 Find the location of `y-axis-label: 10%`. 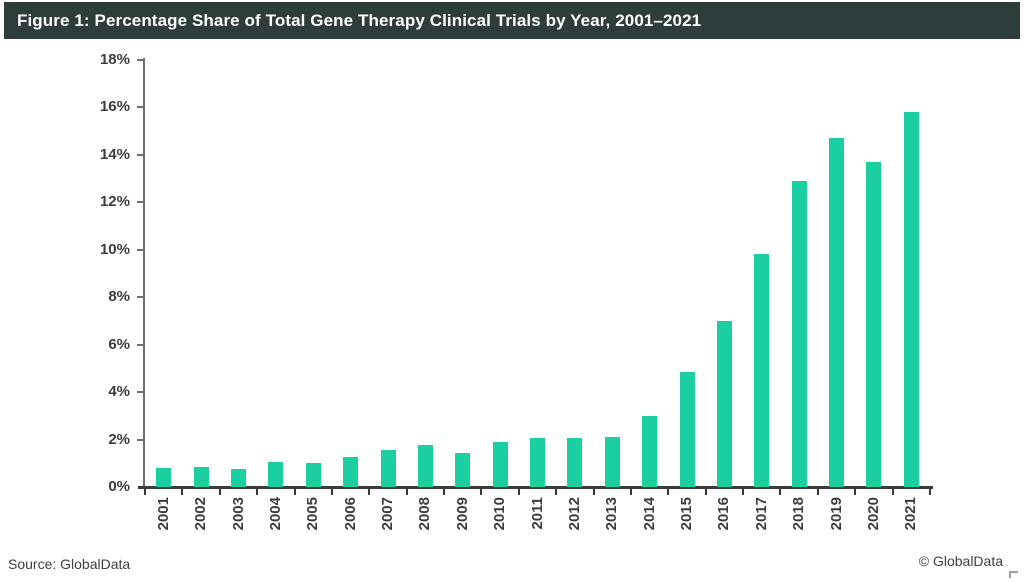

y-axis-label: 10% is located at coordinates (114, 249).